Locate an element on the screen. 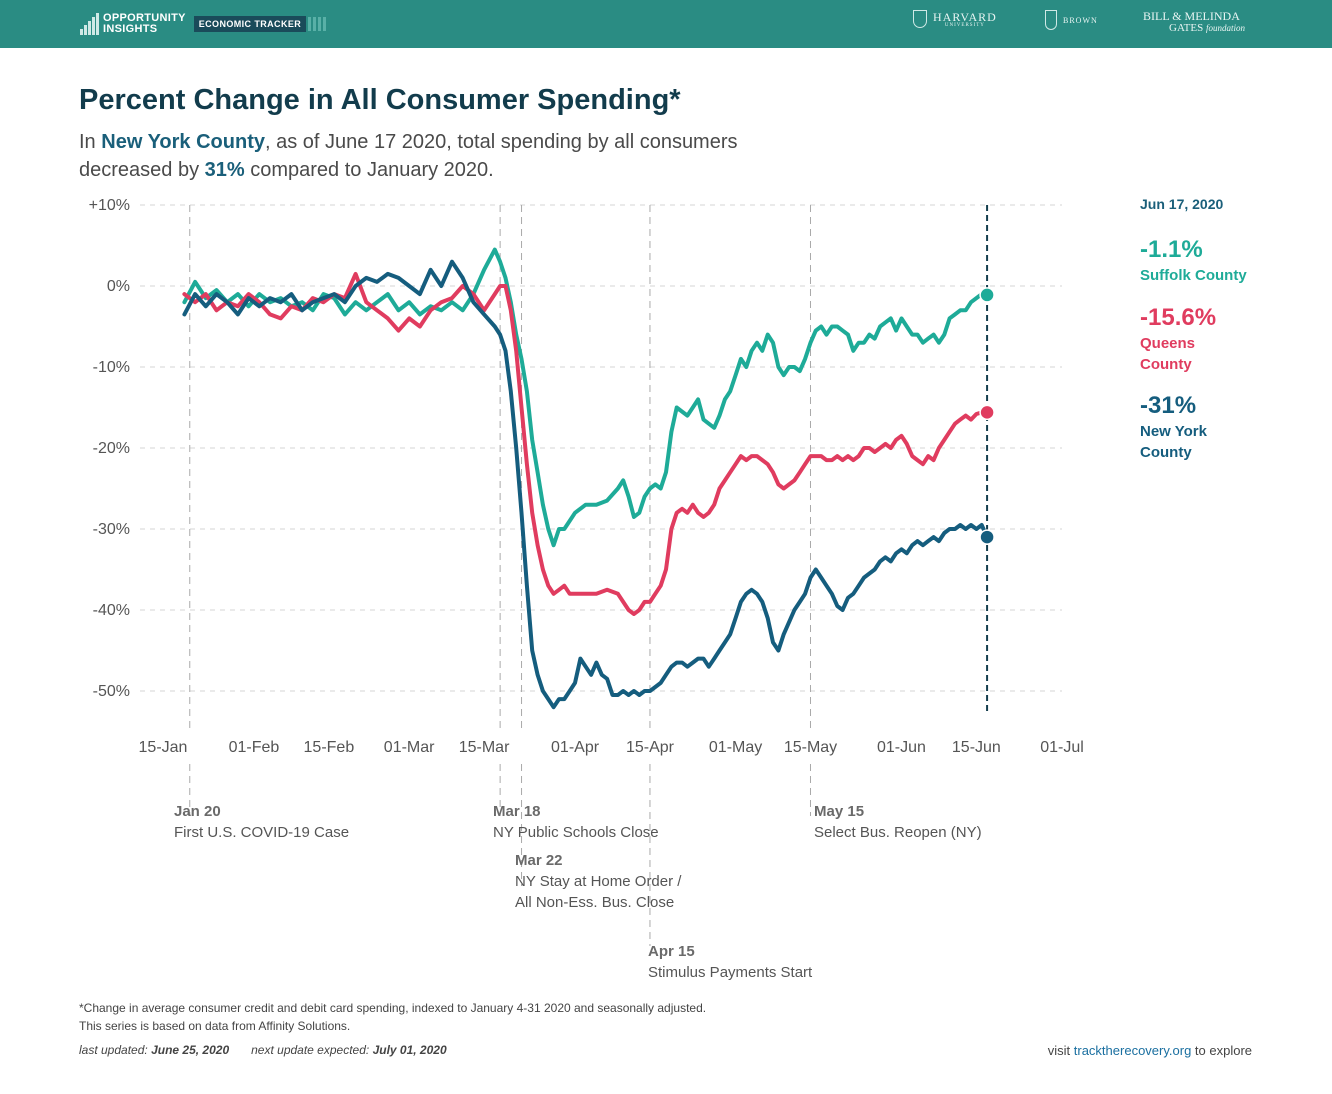 Image resolution: width=1332 pixels, height=1094 pixels. y-tick-label: -30% is located at coordinates (111, 529).